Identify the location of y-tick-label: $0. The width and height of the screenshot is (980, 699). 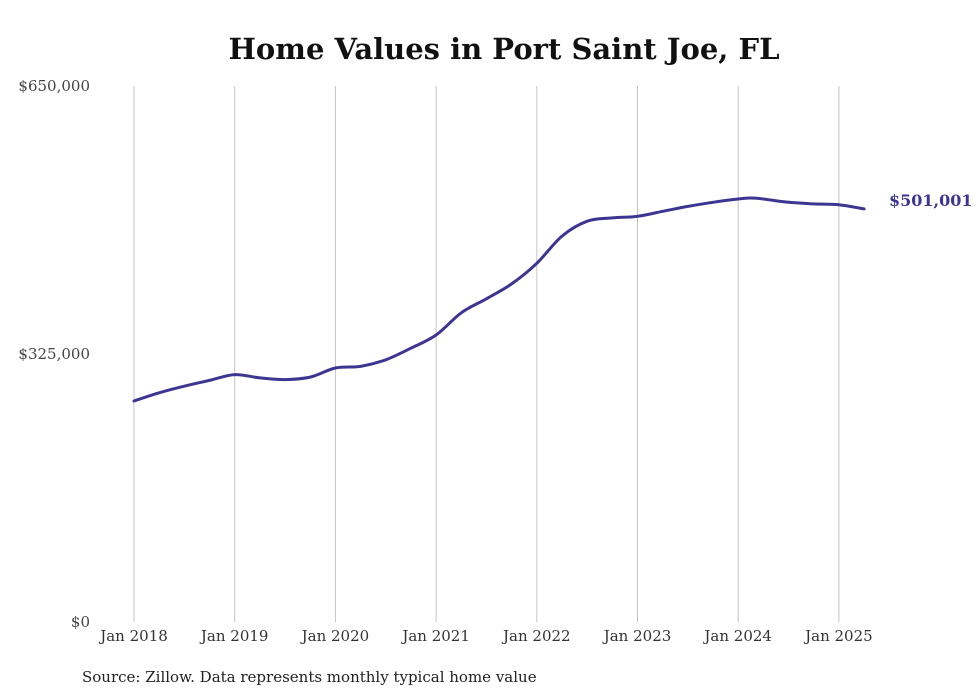
(80, 622).